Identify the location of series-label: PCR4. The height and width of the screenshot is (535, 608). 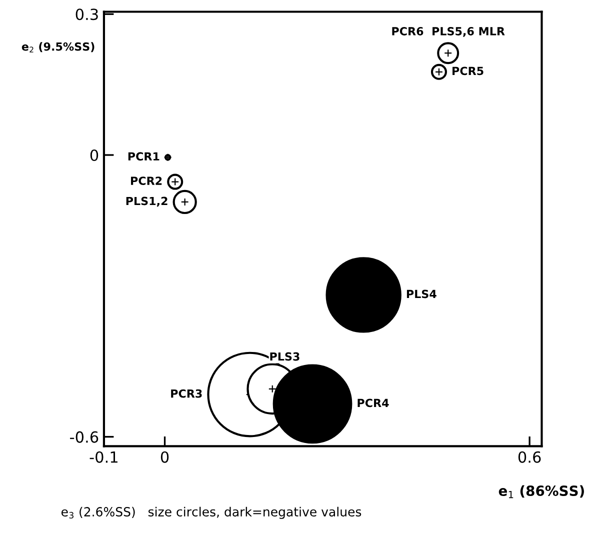
(373, 403).